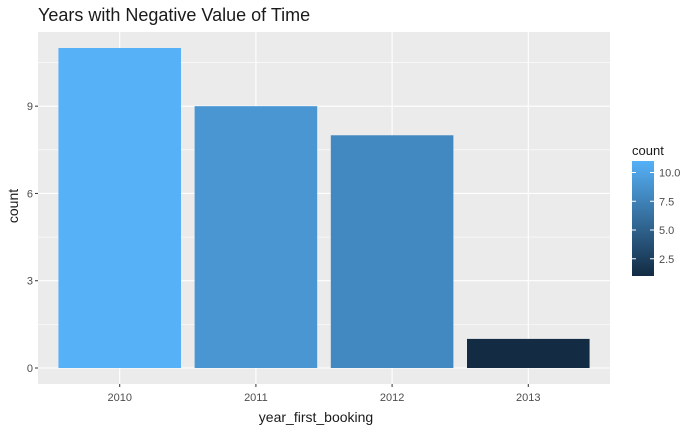  I want to click on y-tick-label: 0, so click(30, 369).